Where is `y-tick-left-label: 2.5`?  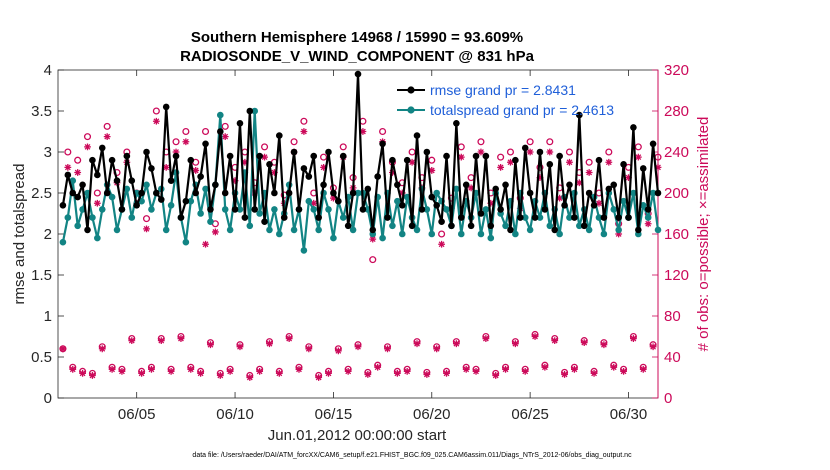
y-tick-left-label: 2.5 is located at coordinates (41, 193).